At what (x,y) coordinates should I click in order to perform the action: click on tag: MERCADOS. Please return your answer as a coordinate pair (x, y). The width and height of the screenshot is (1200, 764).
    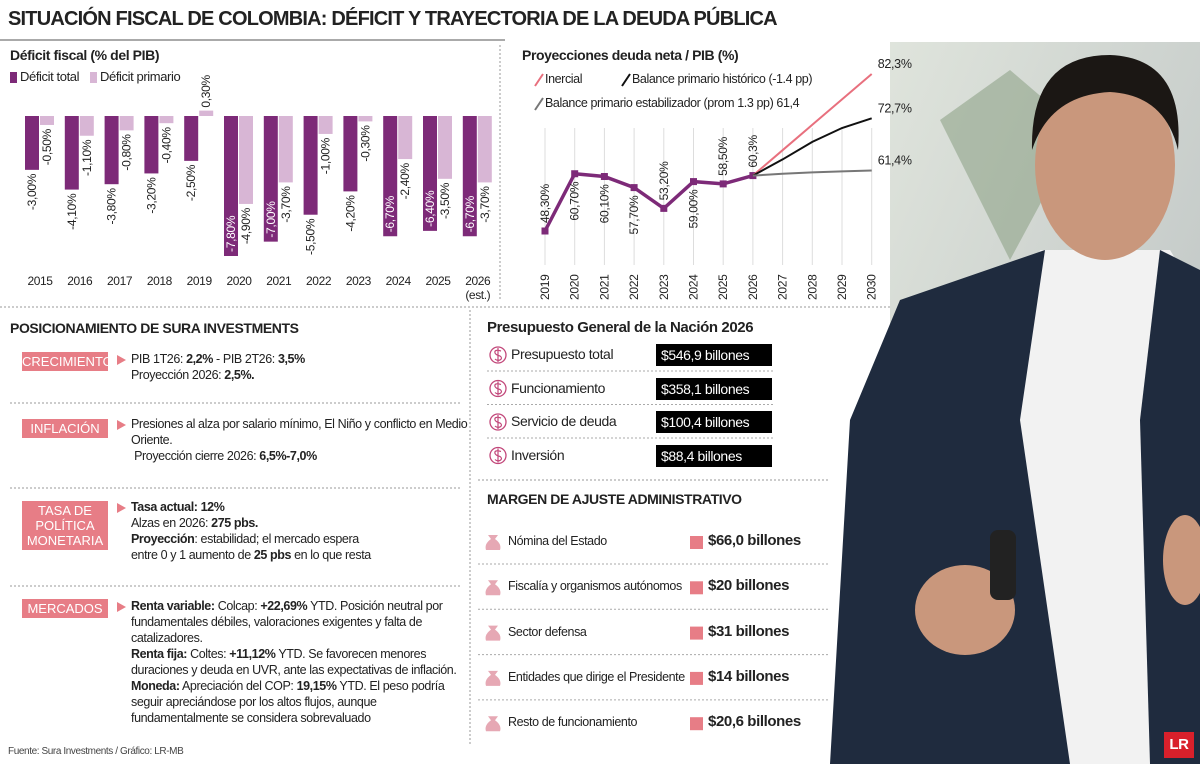
    Looking at the image, I should click on (65, 608).